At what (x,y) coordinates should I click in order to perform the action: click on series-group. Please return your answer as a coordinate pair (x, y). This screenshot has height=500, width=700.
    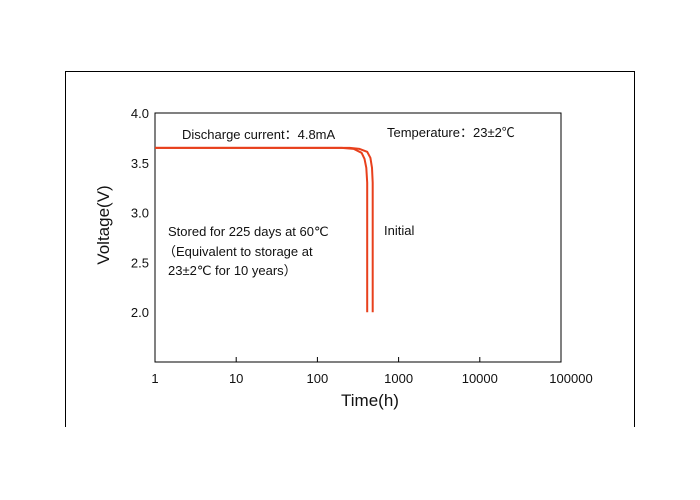
    Looking at the image, I should click on (264, 229).